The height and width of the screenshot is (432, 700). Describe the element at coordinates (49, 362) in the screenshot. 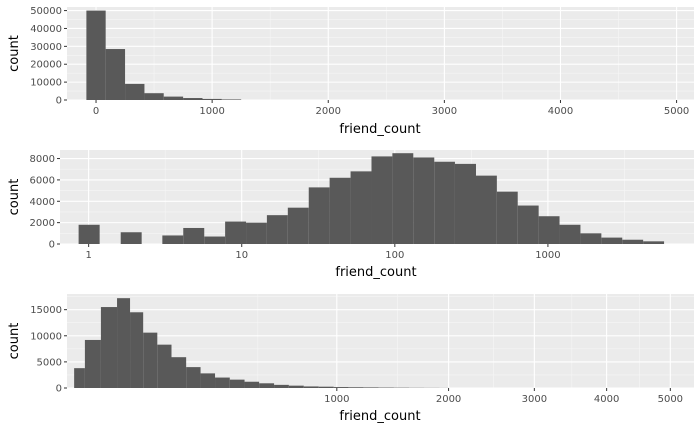

I see `y-tick-label: 5000` at that location.